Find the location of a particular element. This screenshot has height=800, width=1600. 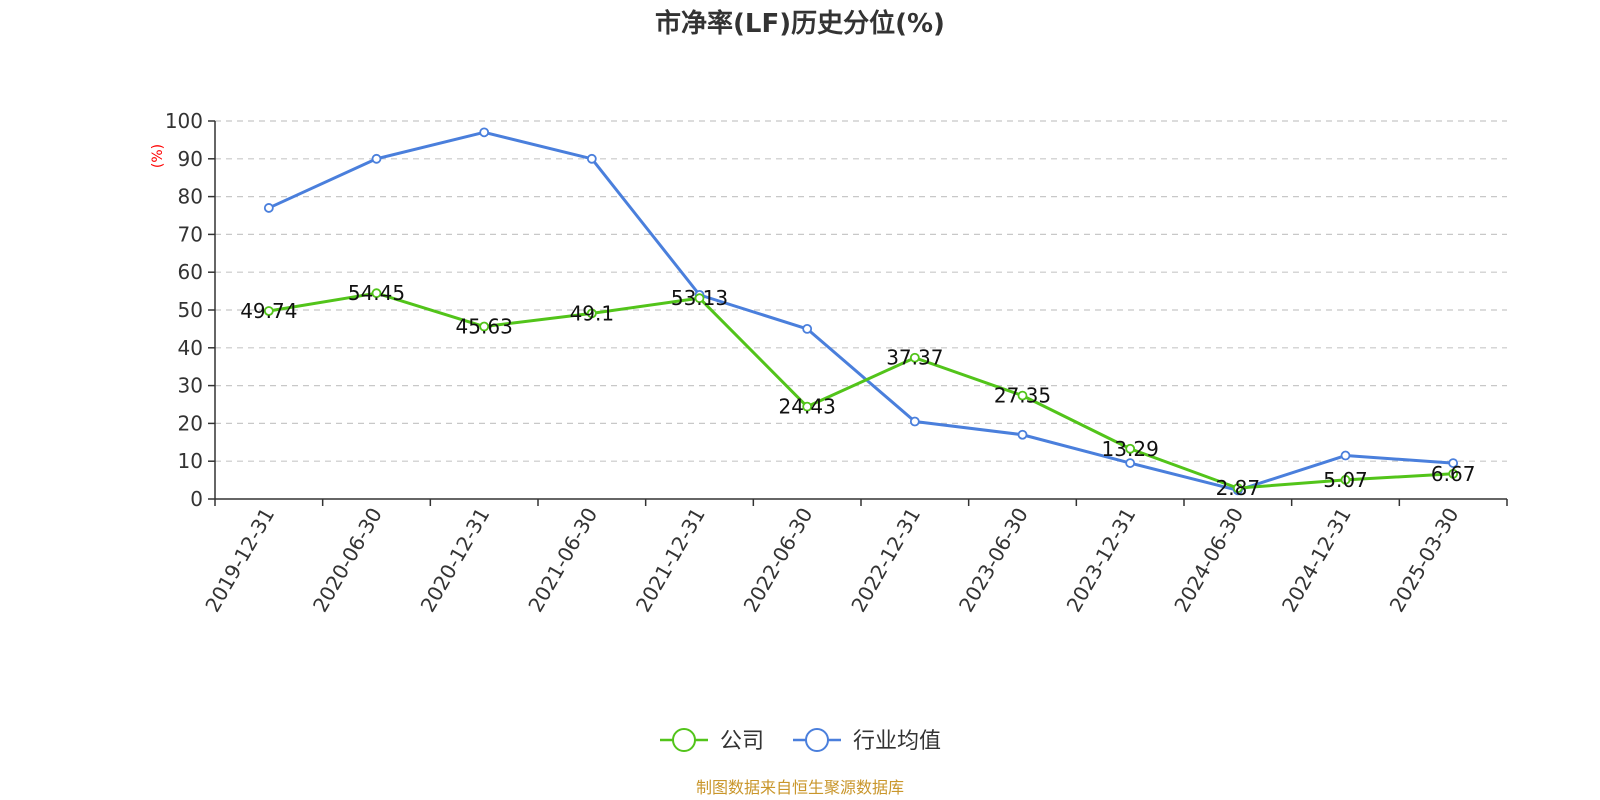

y-tick-label: 10 is located at coordinates (190, 461).